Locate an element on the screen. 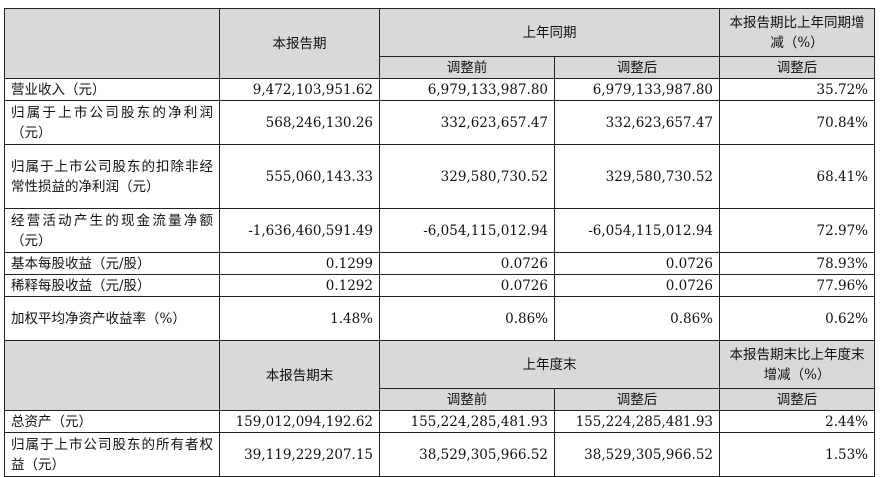 This screenshot has height=477, width=882. current-value: 159,012,094,192.62 is located at coordinates (299, 421).